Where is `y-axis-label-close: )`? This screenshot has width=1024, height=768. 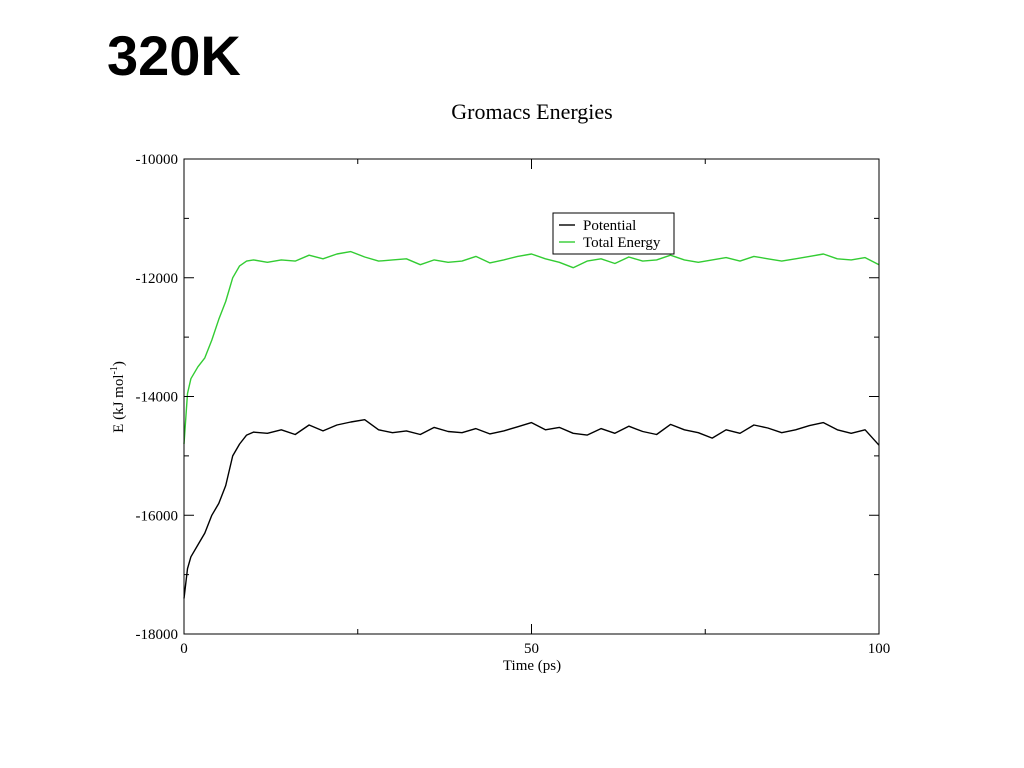
y-axis-label-close: ) is located at coordinates (119, 363).